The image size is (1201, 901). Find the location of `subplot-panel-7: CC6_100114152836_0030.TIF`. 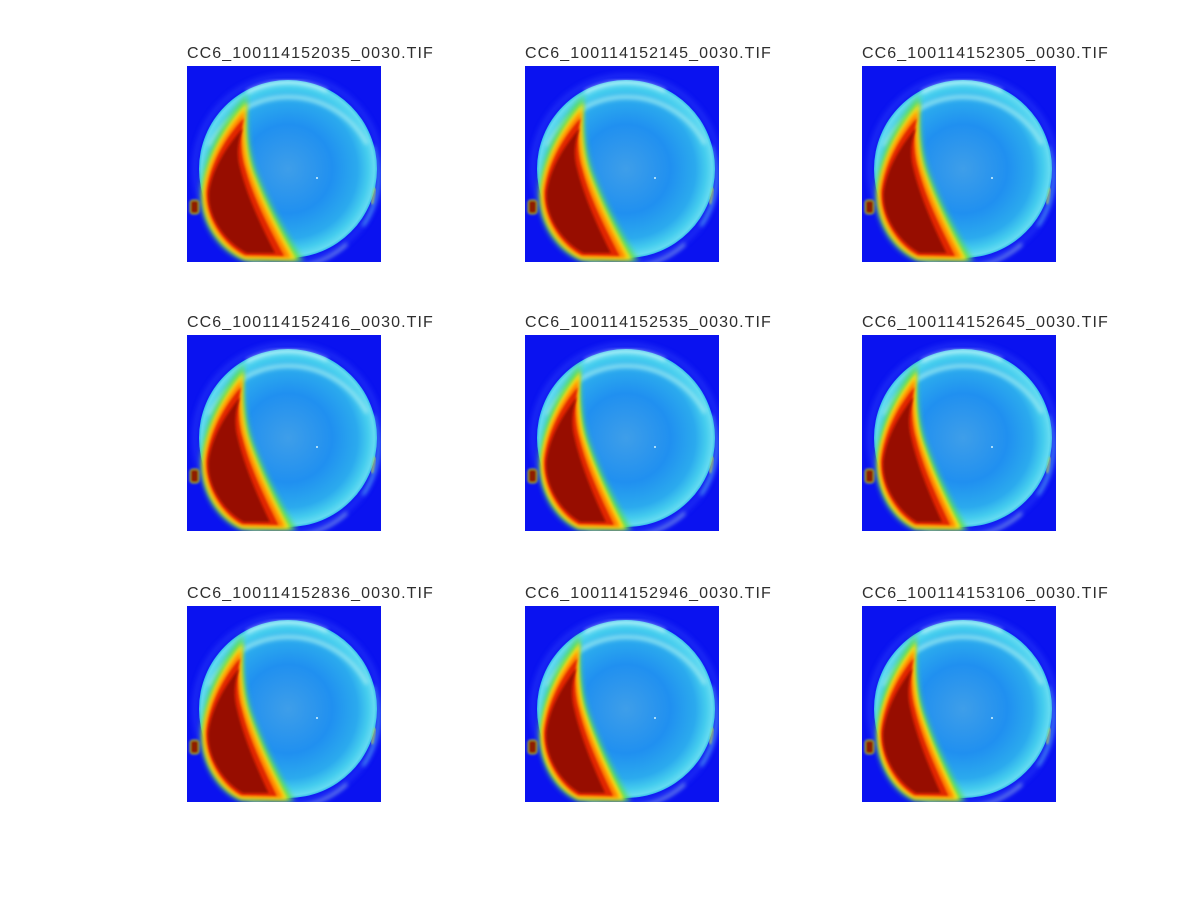

subplot-panel-7: CC6_100114152836_0030.TIF is located at coordinates (310, 693).